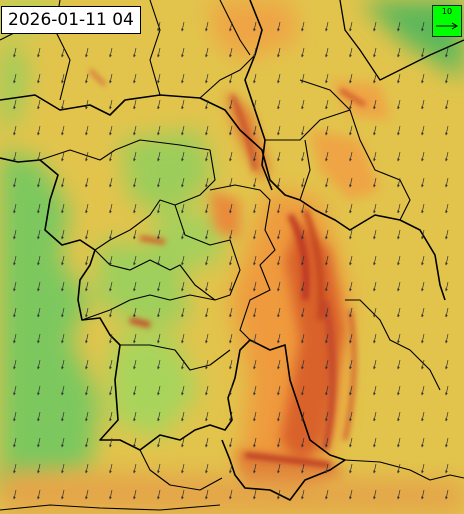 The width and height of the screenshot is (464, 514). Describe the element at coordinates (447, 26) in the screenshot. I see `legend-arrow-icon` at that location.